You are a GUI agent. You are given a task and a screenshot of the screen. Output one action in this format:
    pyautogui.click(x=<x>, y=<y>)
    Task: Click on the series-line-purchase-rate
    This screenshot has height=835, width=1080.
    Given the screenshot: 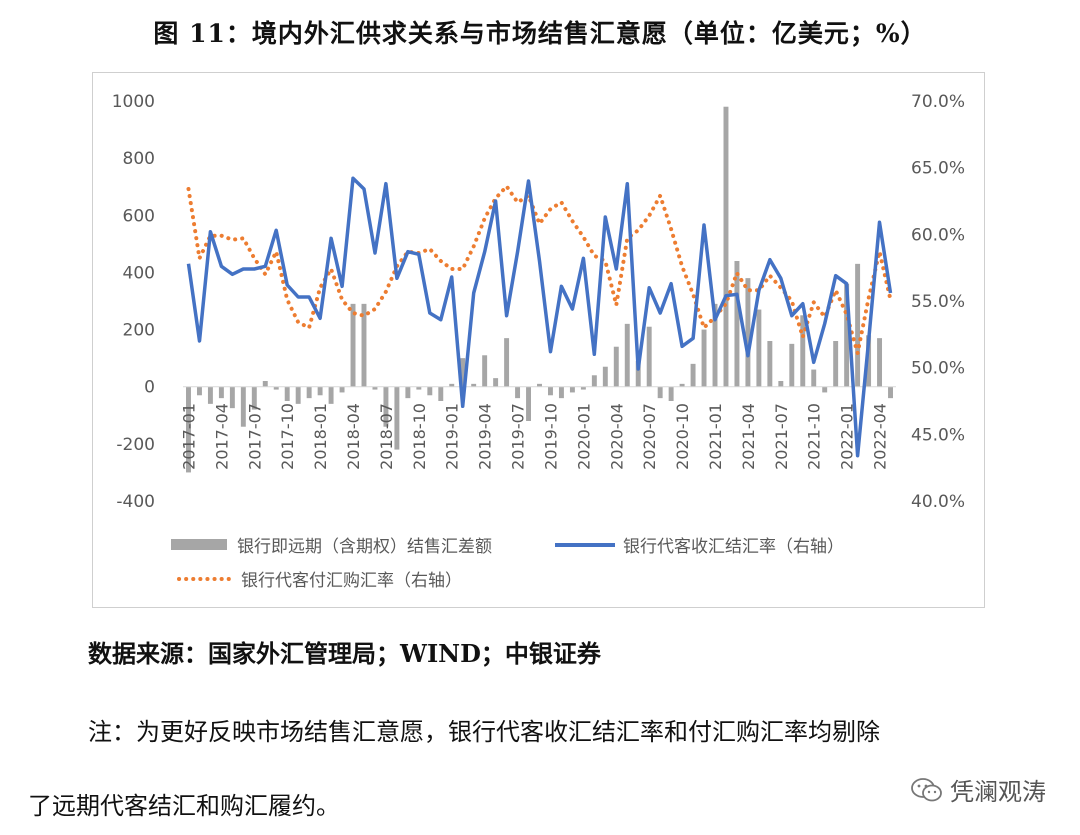 What is the action you would take?
    pyautogui.click(x=539, y=268)
    